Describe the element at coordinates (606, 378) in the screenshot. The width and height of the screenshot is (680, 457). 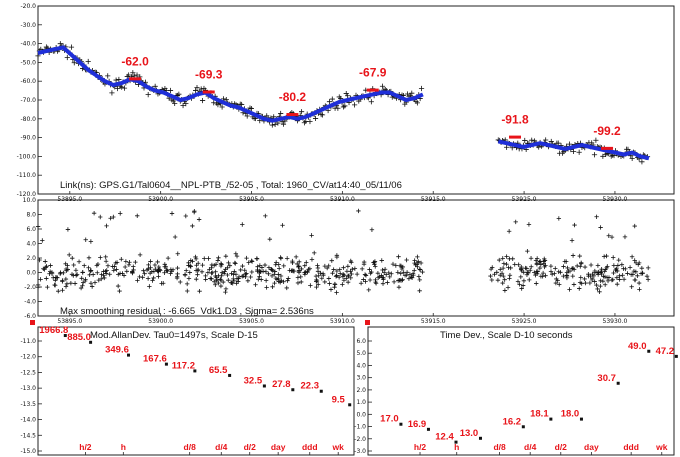
I see `deviation-value-label: 30.7` at that location.